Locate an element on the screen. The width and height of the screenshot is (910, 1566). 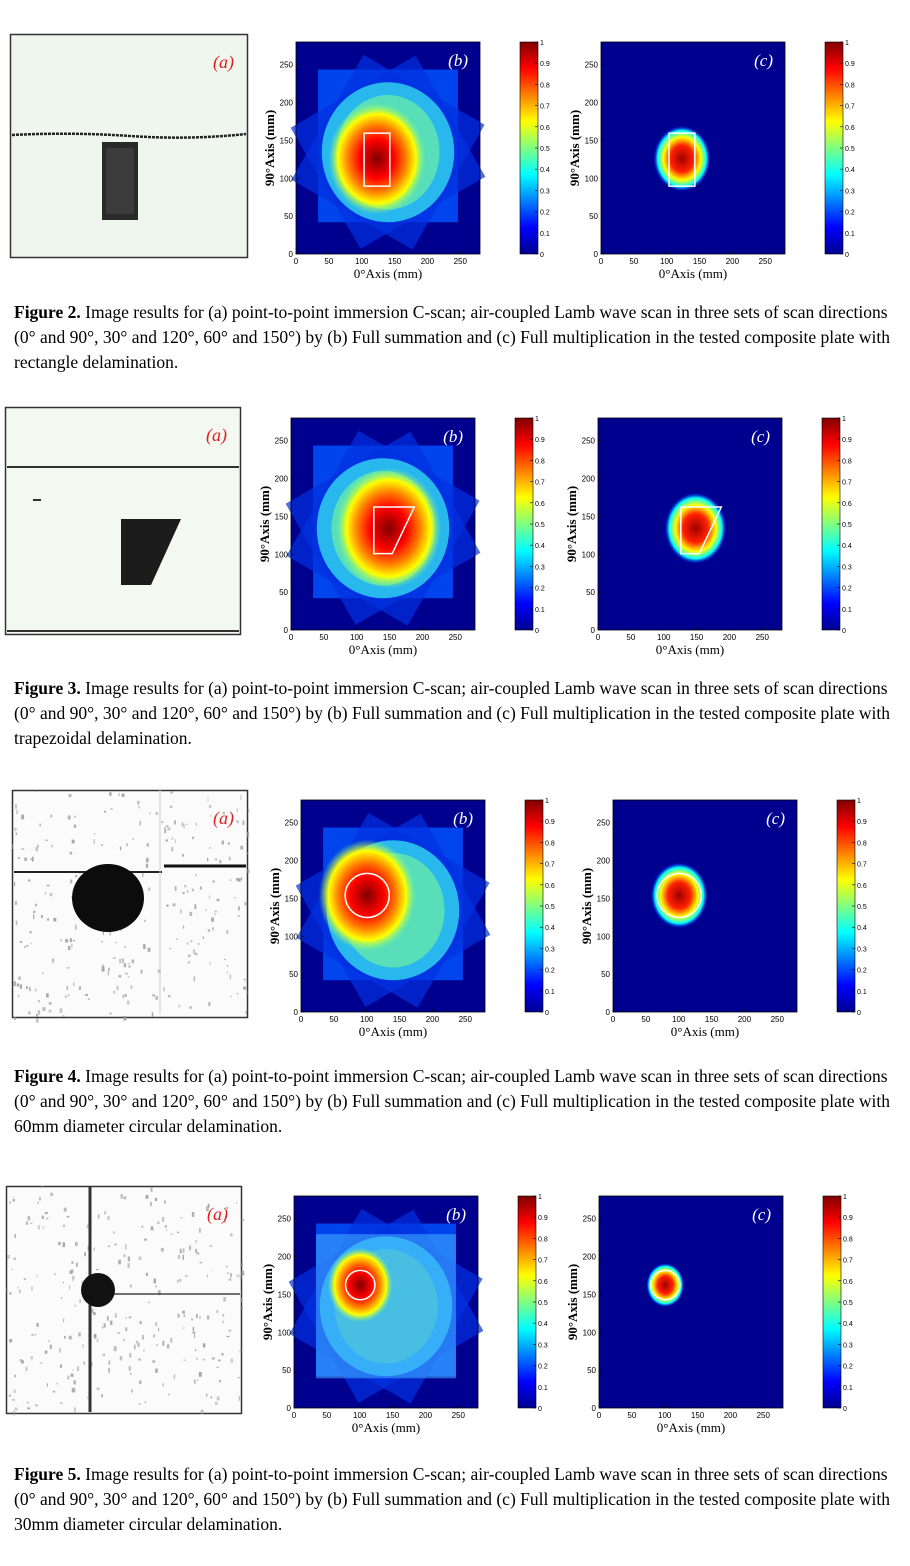
cscan-scan-line is located at coordinates (129, 135).